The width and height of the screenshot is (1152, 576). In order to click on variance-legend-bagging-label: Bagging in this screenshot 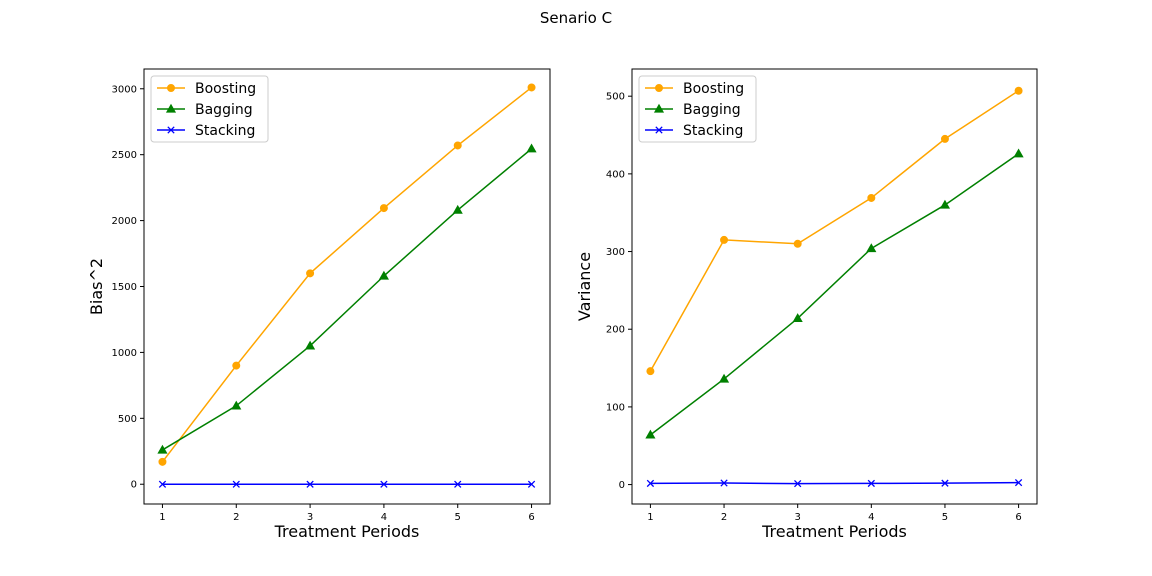, I will do `click(712, 110)`.